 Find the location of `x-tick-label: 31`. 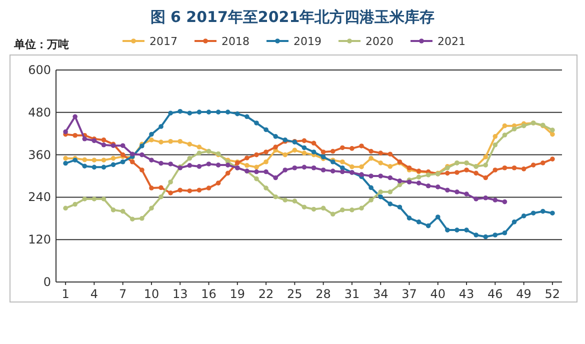

x-tick-label: 31 is located at coordinates (352, 294).